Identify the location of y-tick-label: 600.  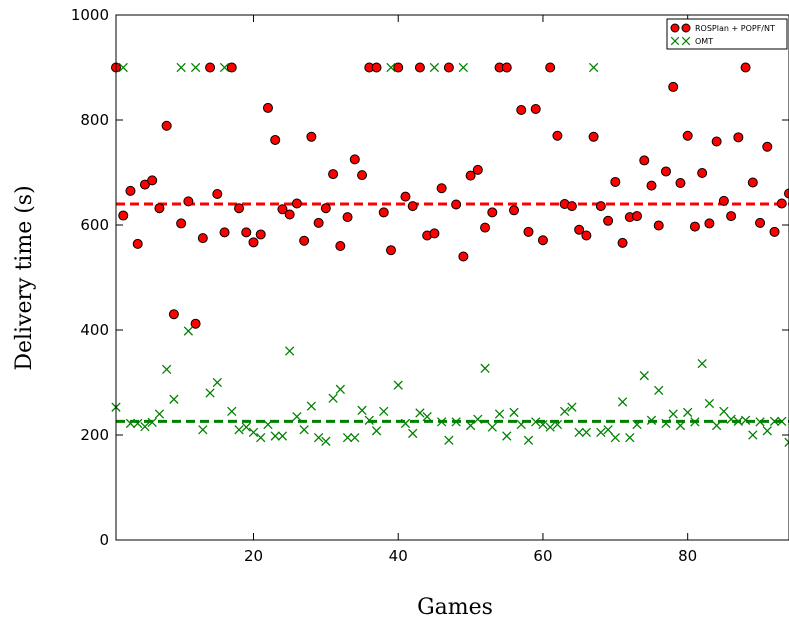
(94, 225).